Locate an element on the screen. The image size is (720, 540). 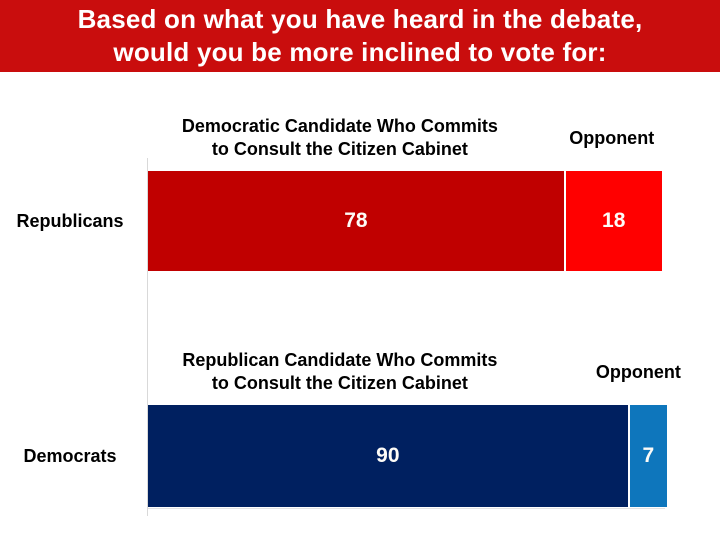
chart2-category-label: Democrats is located at coordinates (70, 455).